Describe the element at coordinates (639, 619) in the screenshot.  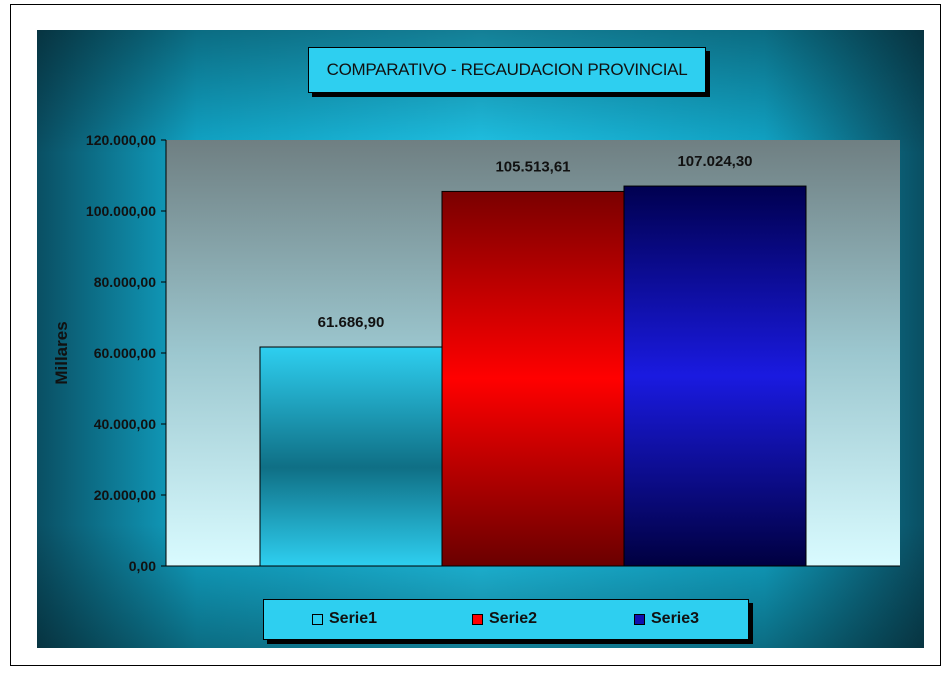
I see `legend-swatch-serie3` at that location.